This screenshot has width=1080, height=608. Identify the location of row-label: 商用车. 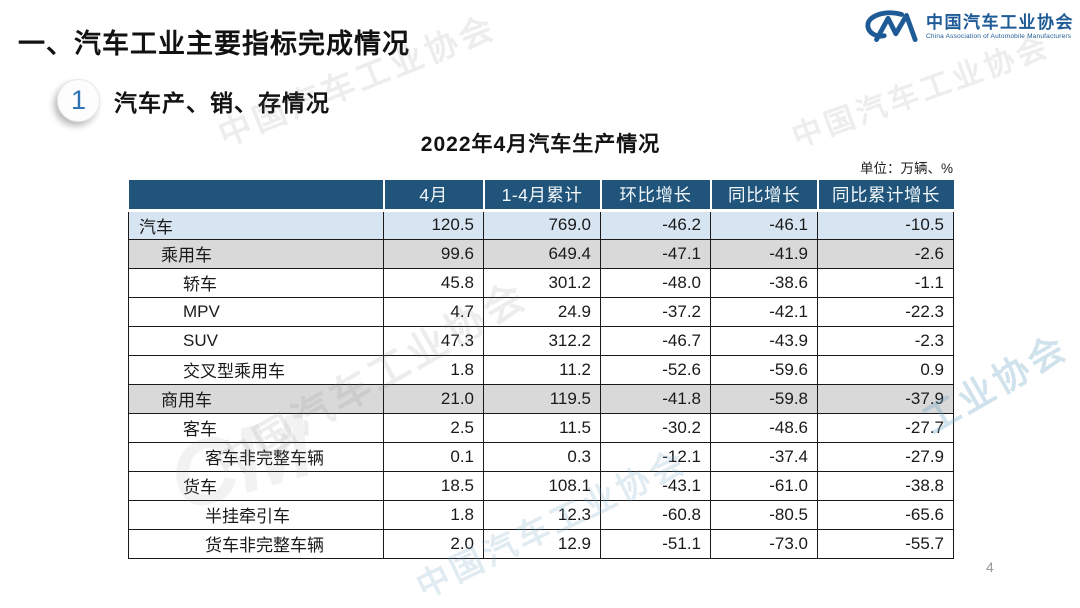
(256, 398).